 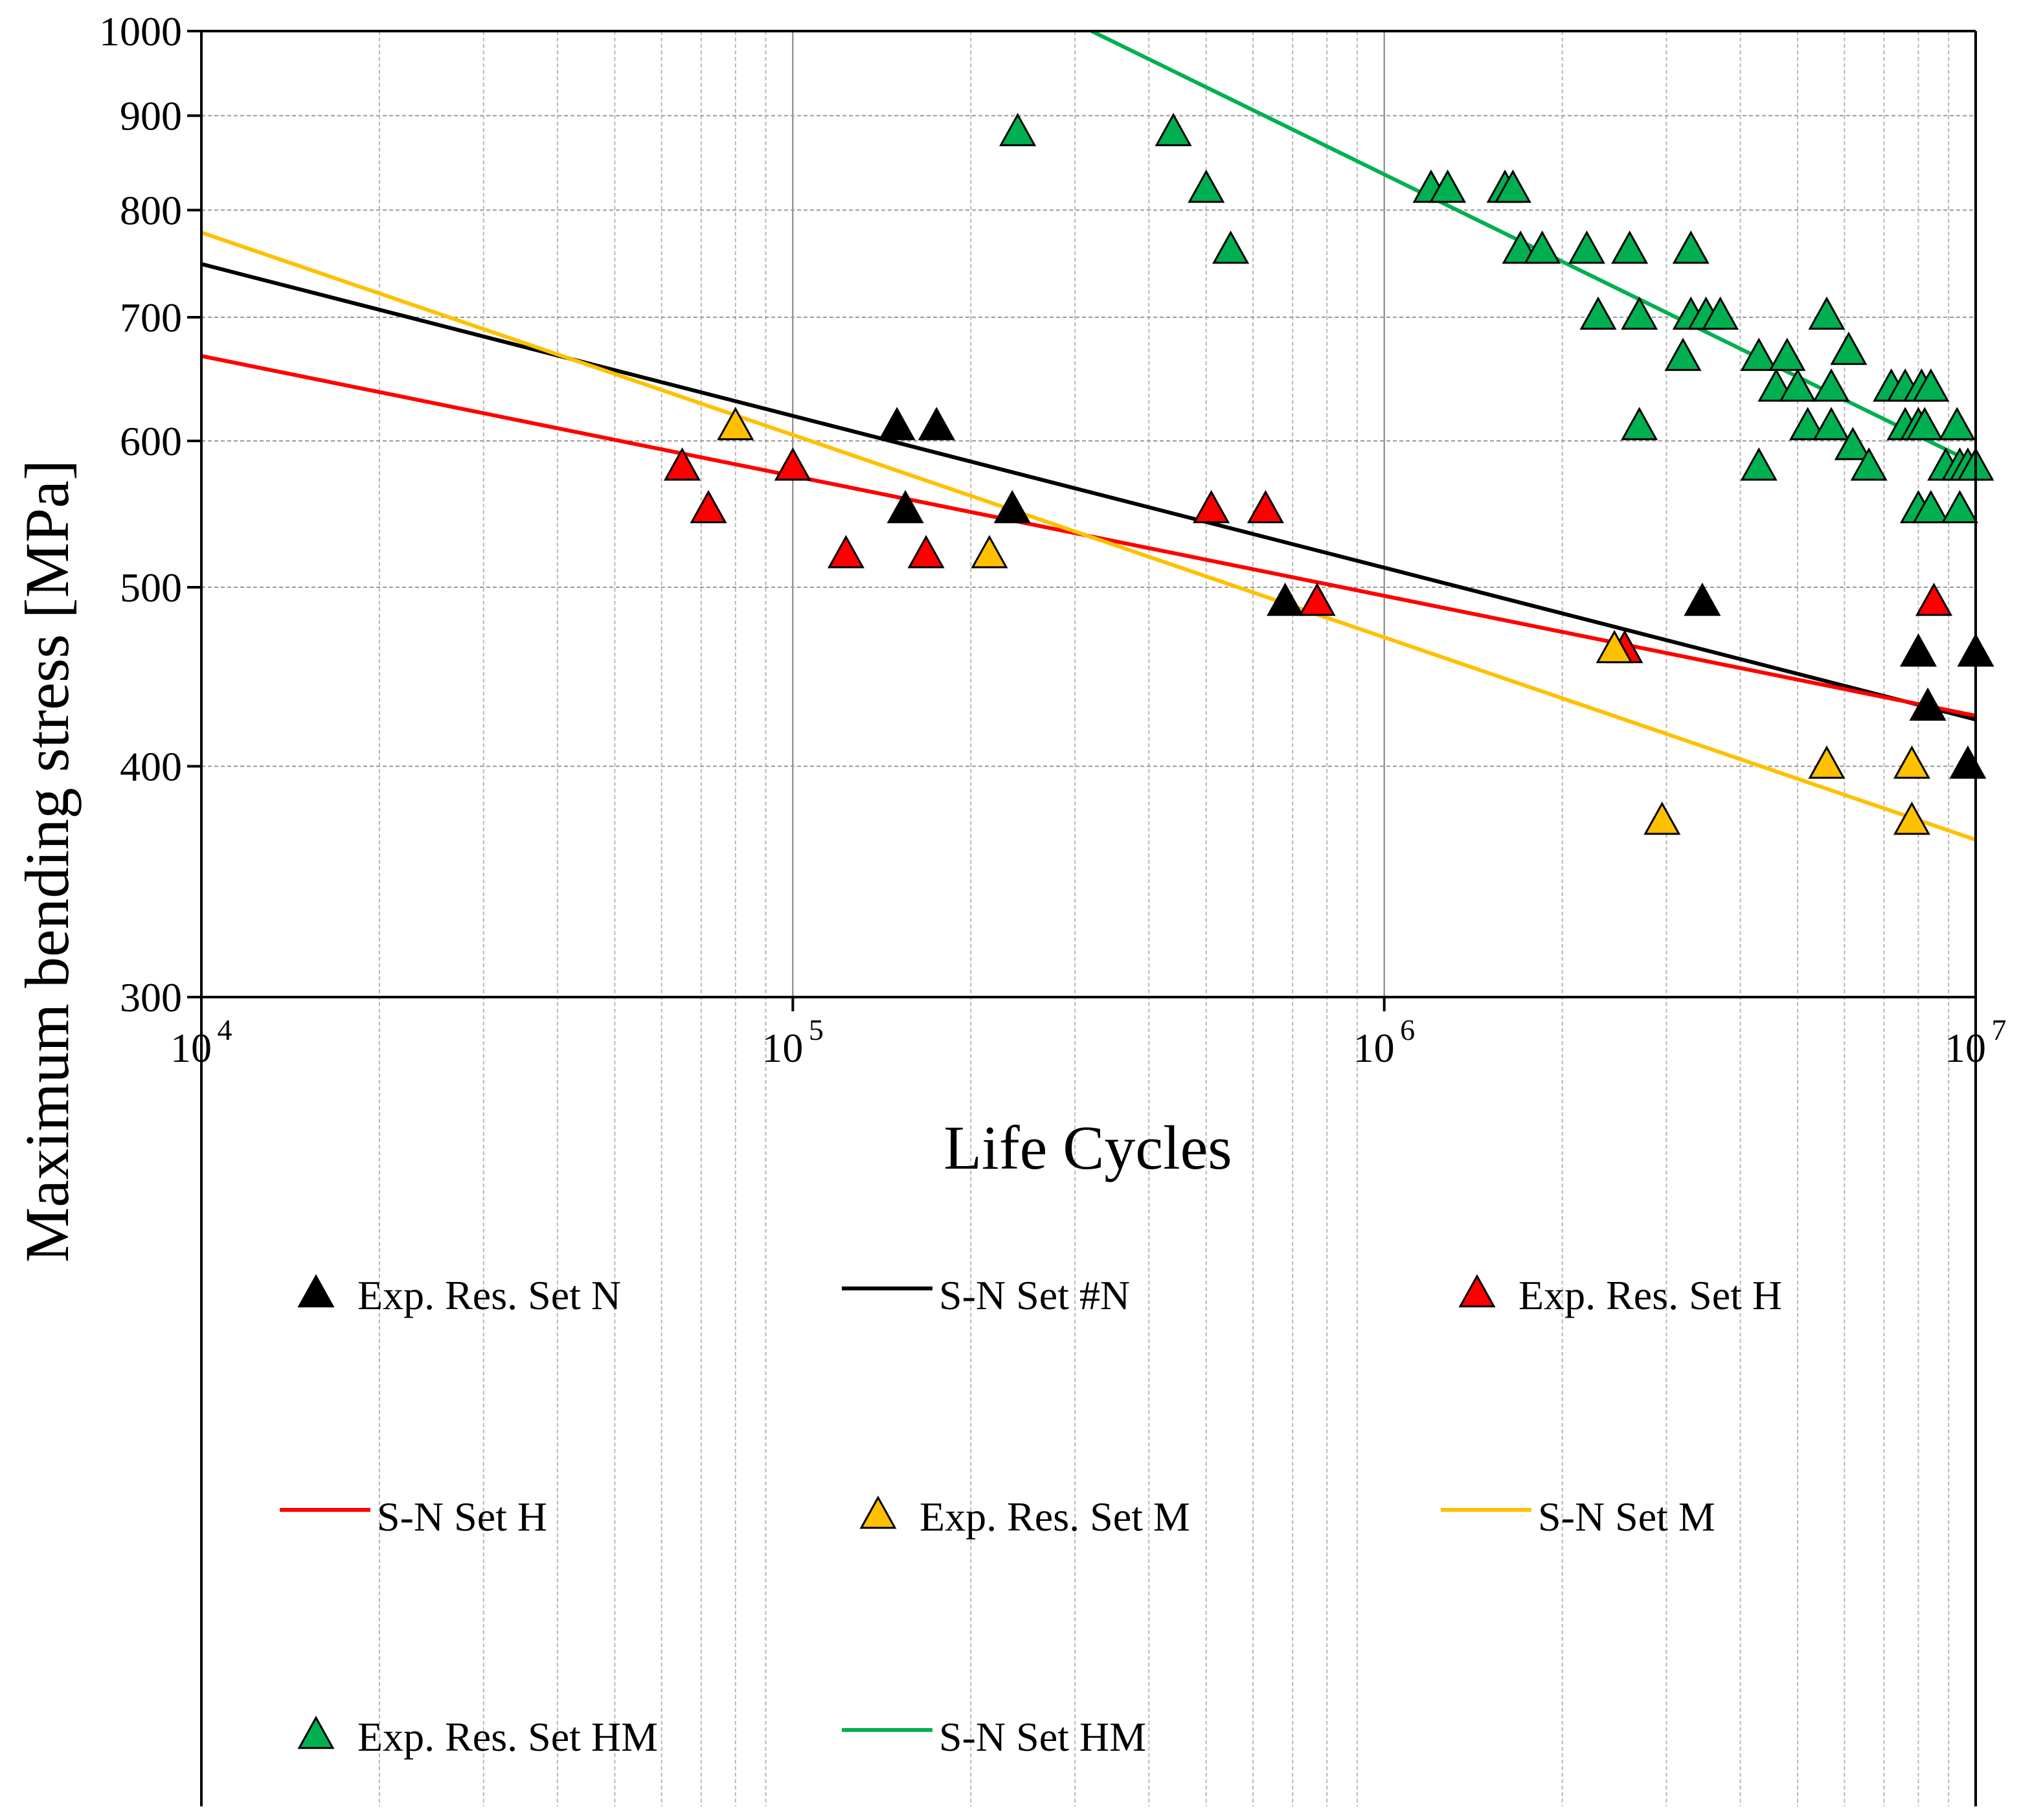 I want to click on legend-item-exp-res-set-hm: Exp. Res. Set HM, so click(x=477, y=1737).